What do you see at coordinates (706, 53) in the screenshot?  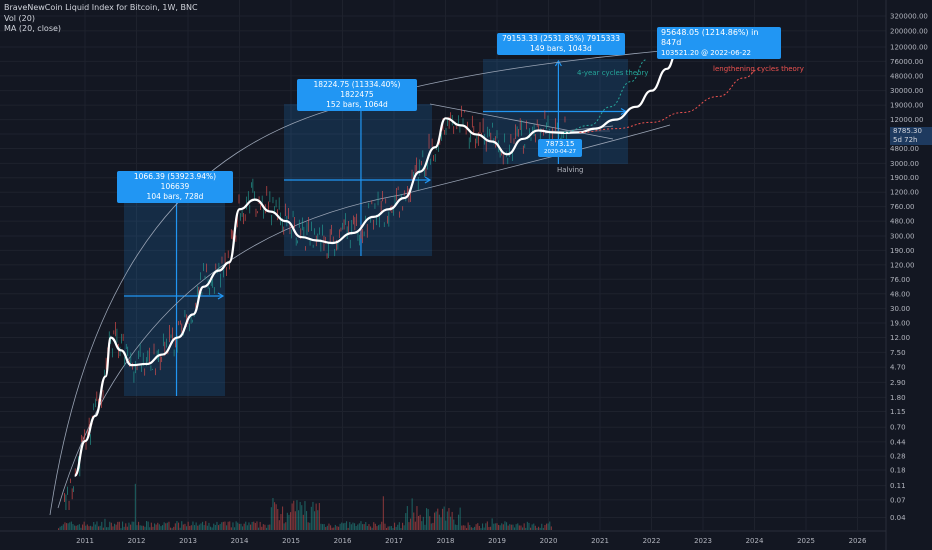 I see `target-line2: 103521.20 @ 2022-06-22` at bounding box center [706, 53].